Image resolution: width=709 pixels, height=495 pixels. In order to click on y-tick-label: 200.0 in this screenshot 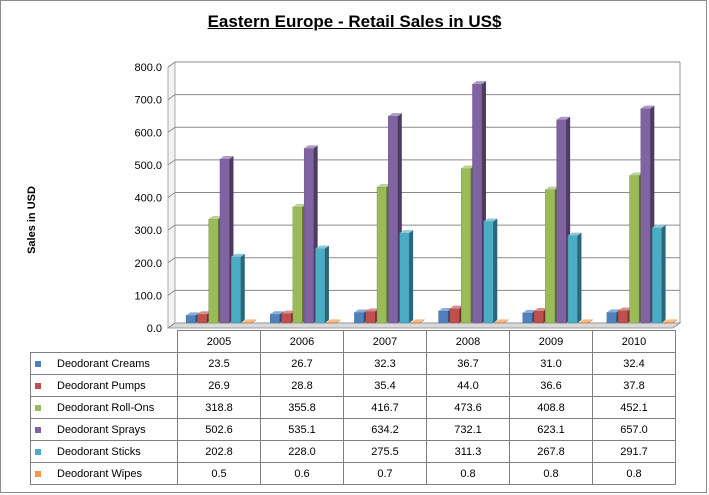, I will do `click(148, 264)`.